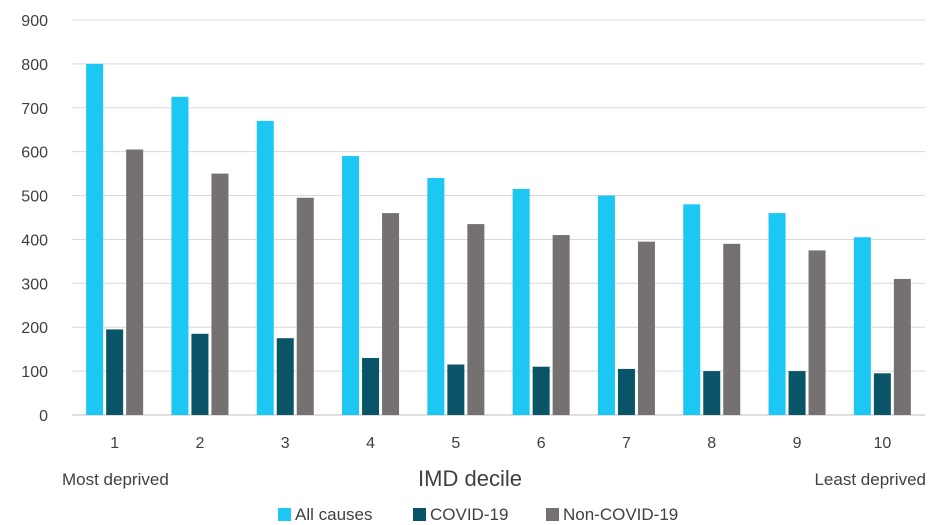 The width and height of the screenshot is (931, 525). What do you see at coordinates (34, 372) in the screenshot?
I see `y-tick-label: 100` at bounding box center [34, 372].